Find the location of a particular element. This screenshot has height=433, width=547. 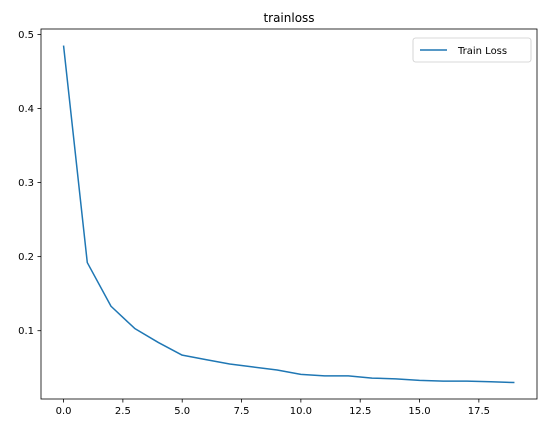

y-tick-label: 0.3 is located at coordinates (26, 183).